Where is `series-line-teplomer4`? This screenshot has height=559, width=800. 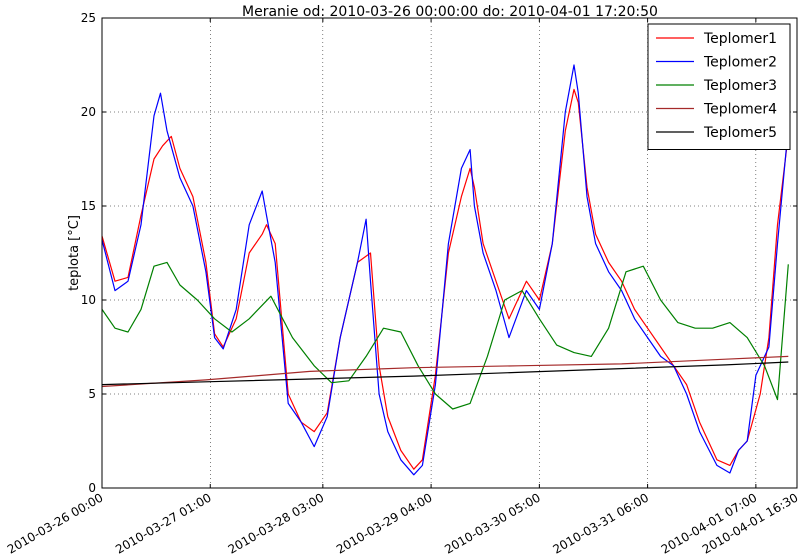 series-line-teplomer4 is located at coordinates (445, 371).